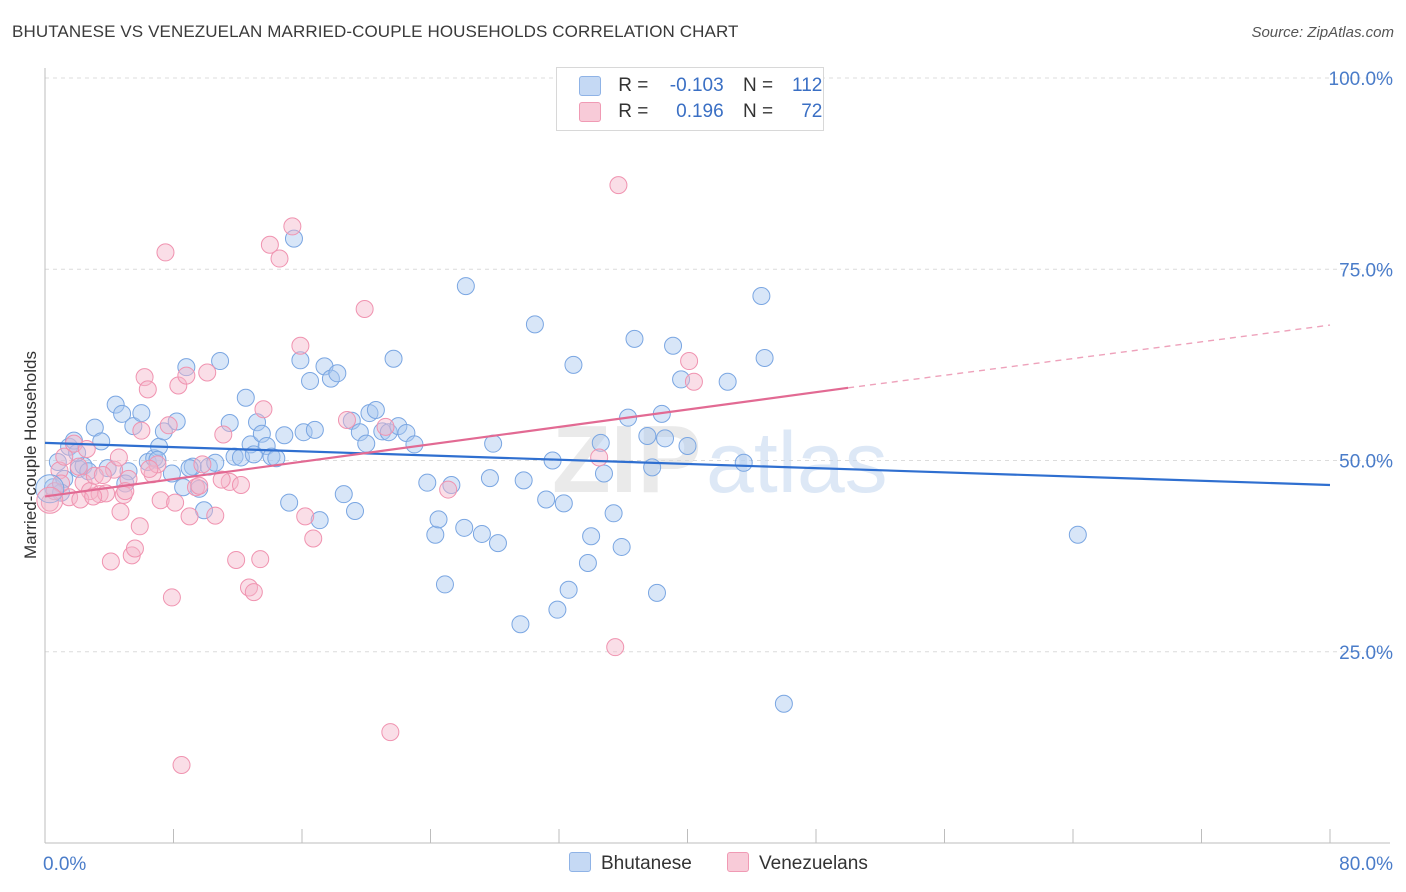 The height and width of the screenshot is (892, 1406). What do you see at coordinates (797, 863) in the screenshot?
I see `series-legend-venezuelans: Venezuelans` at bounding box center [797, 863].